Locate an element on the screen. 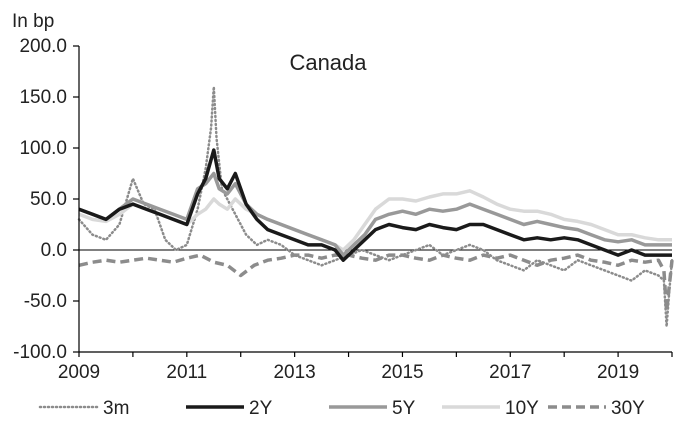 Image resolution: width=678 pixels, height=423 pixels. y-tick-label: 150.0 is located at coordinates (43, 97).